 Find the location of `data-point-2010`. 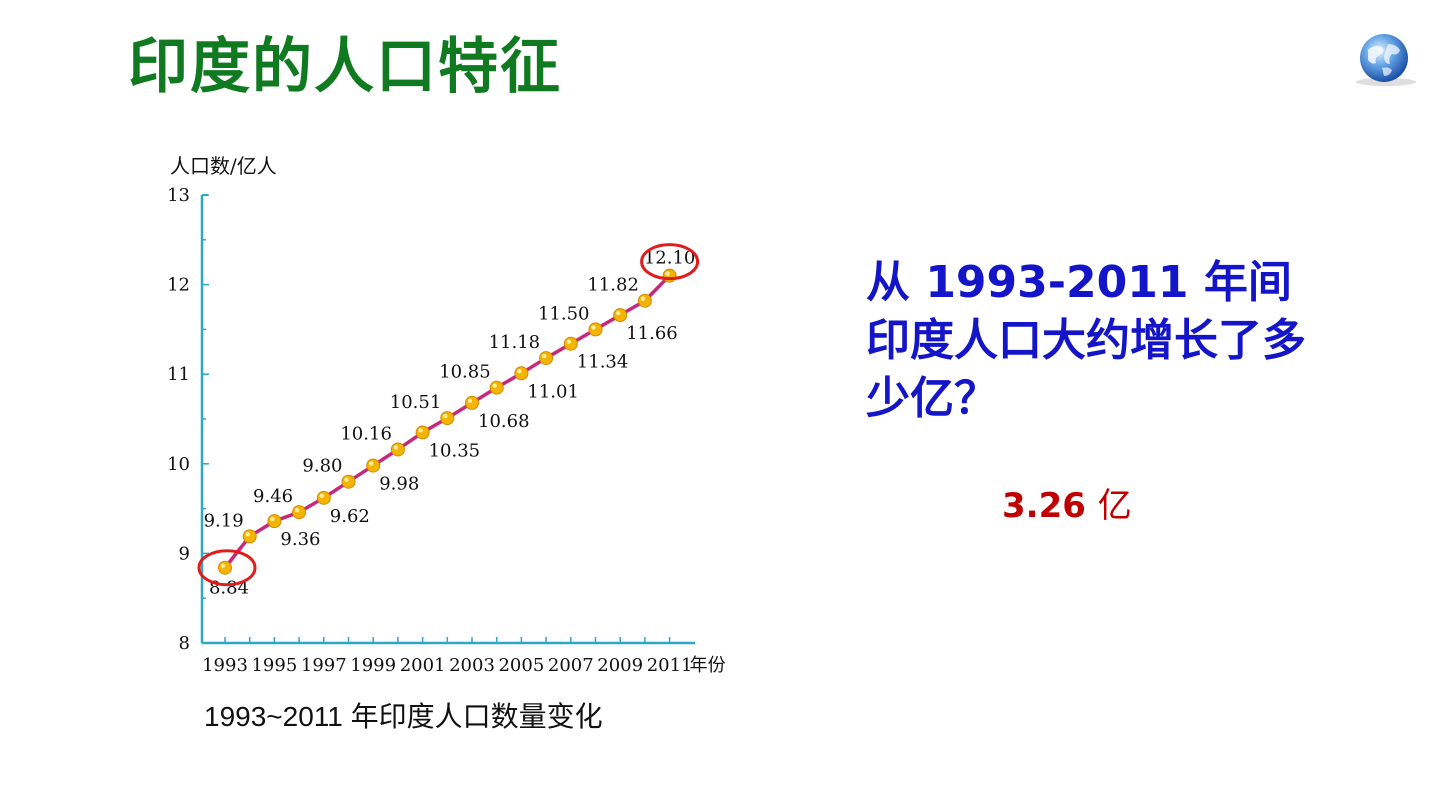

data-point-2010 is located at coordinates (644, 300).